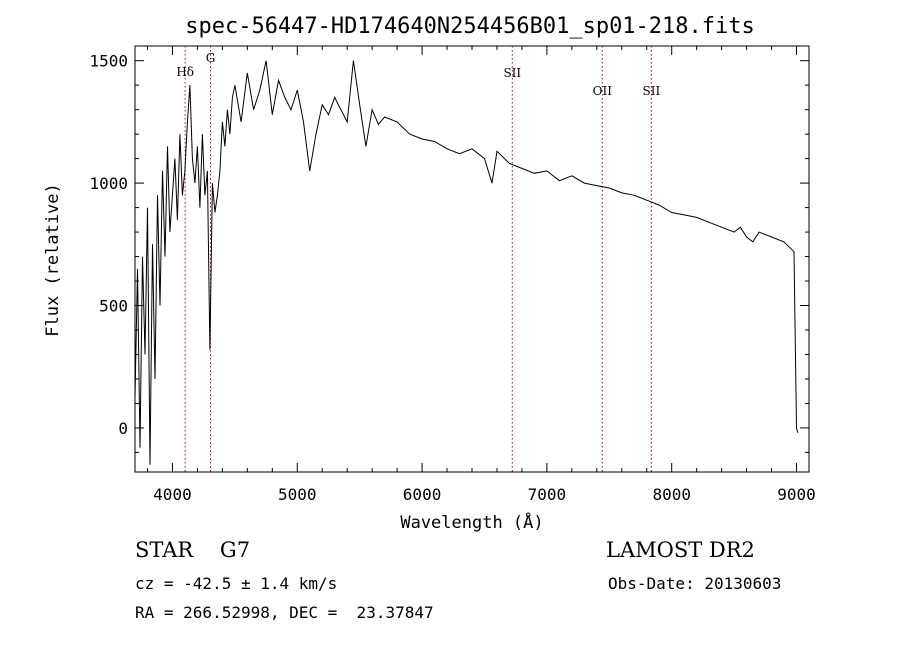 The image size is (900, 649). I want to click on x-tick-label: 8000, so click(671, 494).